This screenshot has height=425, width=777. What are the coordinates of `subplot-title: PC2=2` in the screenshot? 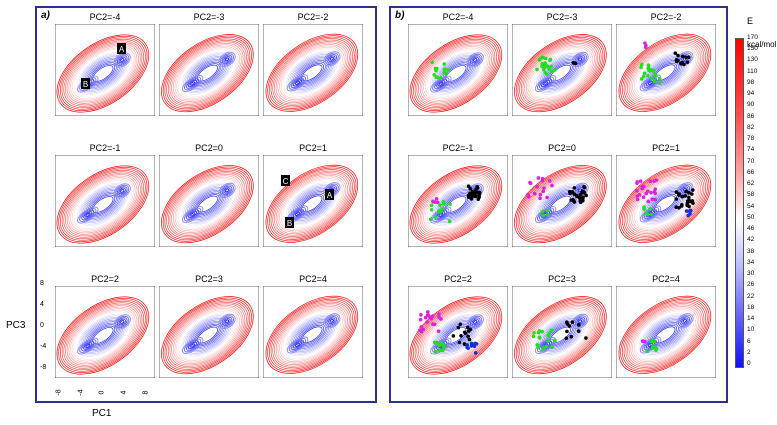 It's located at (458, 279).